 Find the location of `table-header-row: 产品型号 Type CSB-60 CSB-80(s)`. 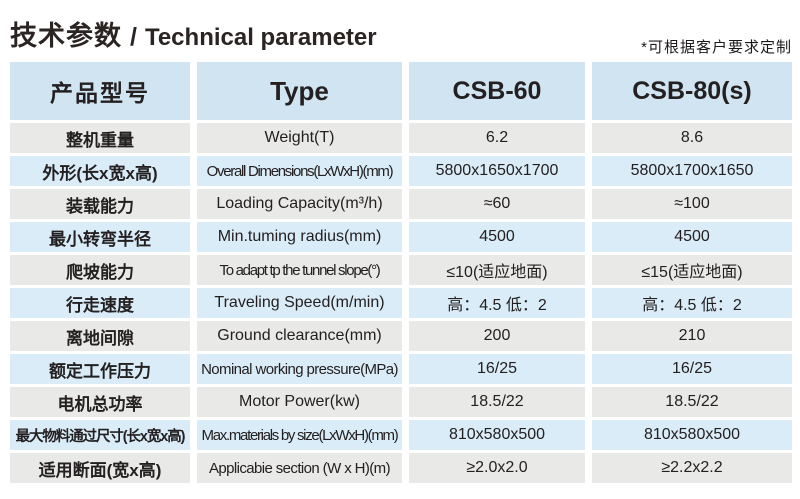

table-header-row: 产品型号 Type CSB-60 CSB-80(s) is located at coordinates (401, 91).